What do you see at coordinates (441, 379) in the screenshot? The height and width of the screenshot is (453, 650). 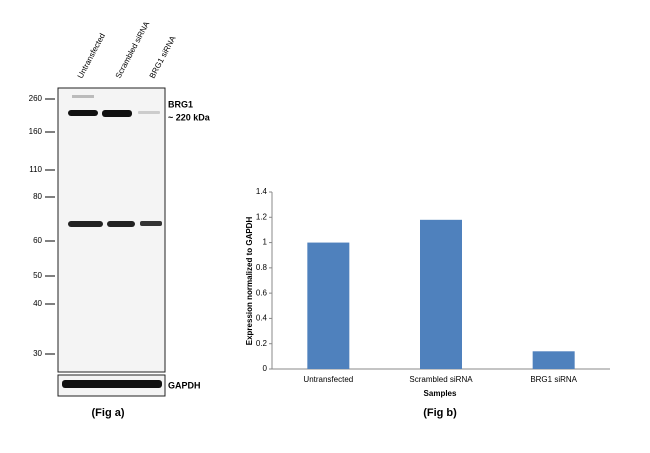 I see `x-tick-label: Scrambled siRNA` at bounding box center [441, 379].